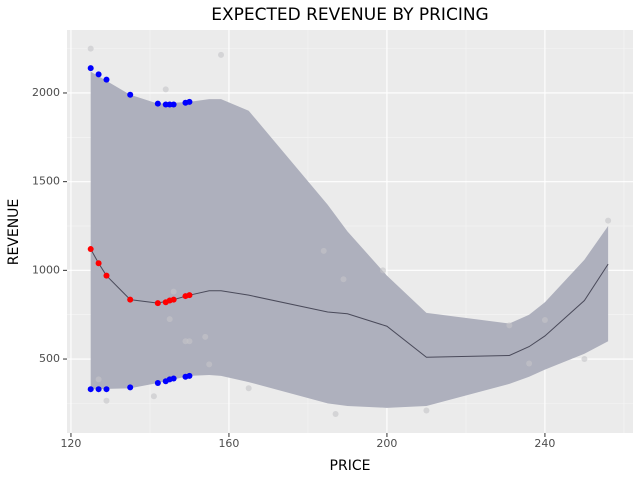  I want to click on y-tick-label: 2000, so click(46, 92).